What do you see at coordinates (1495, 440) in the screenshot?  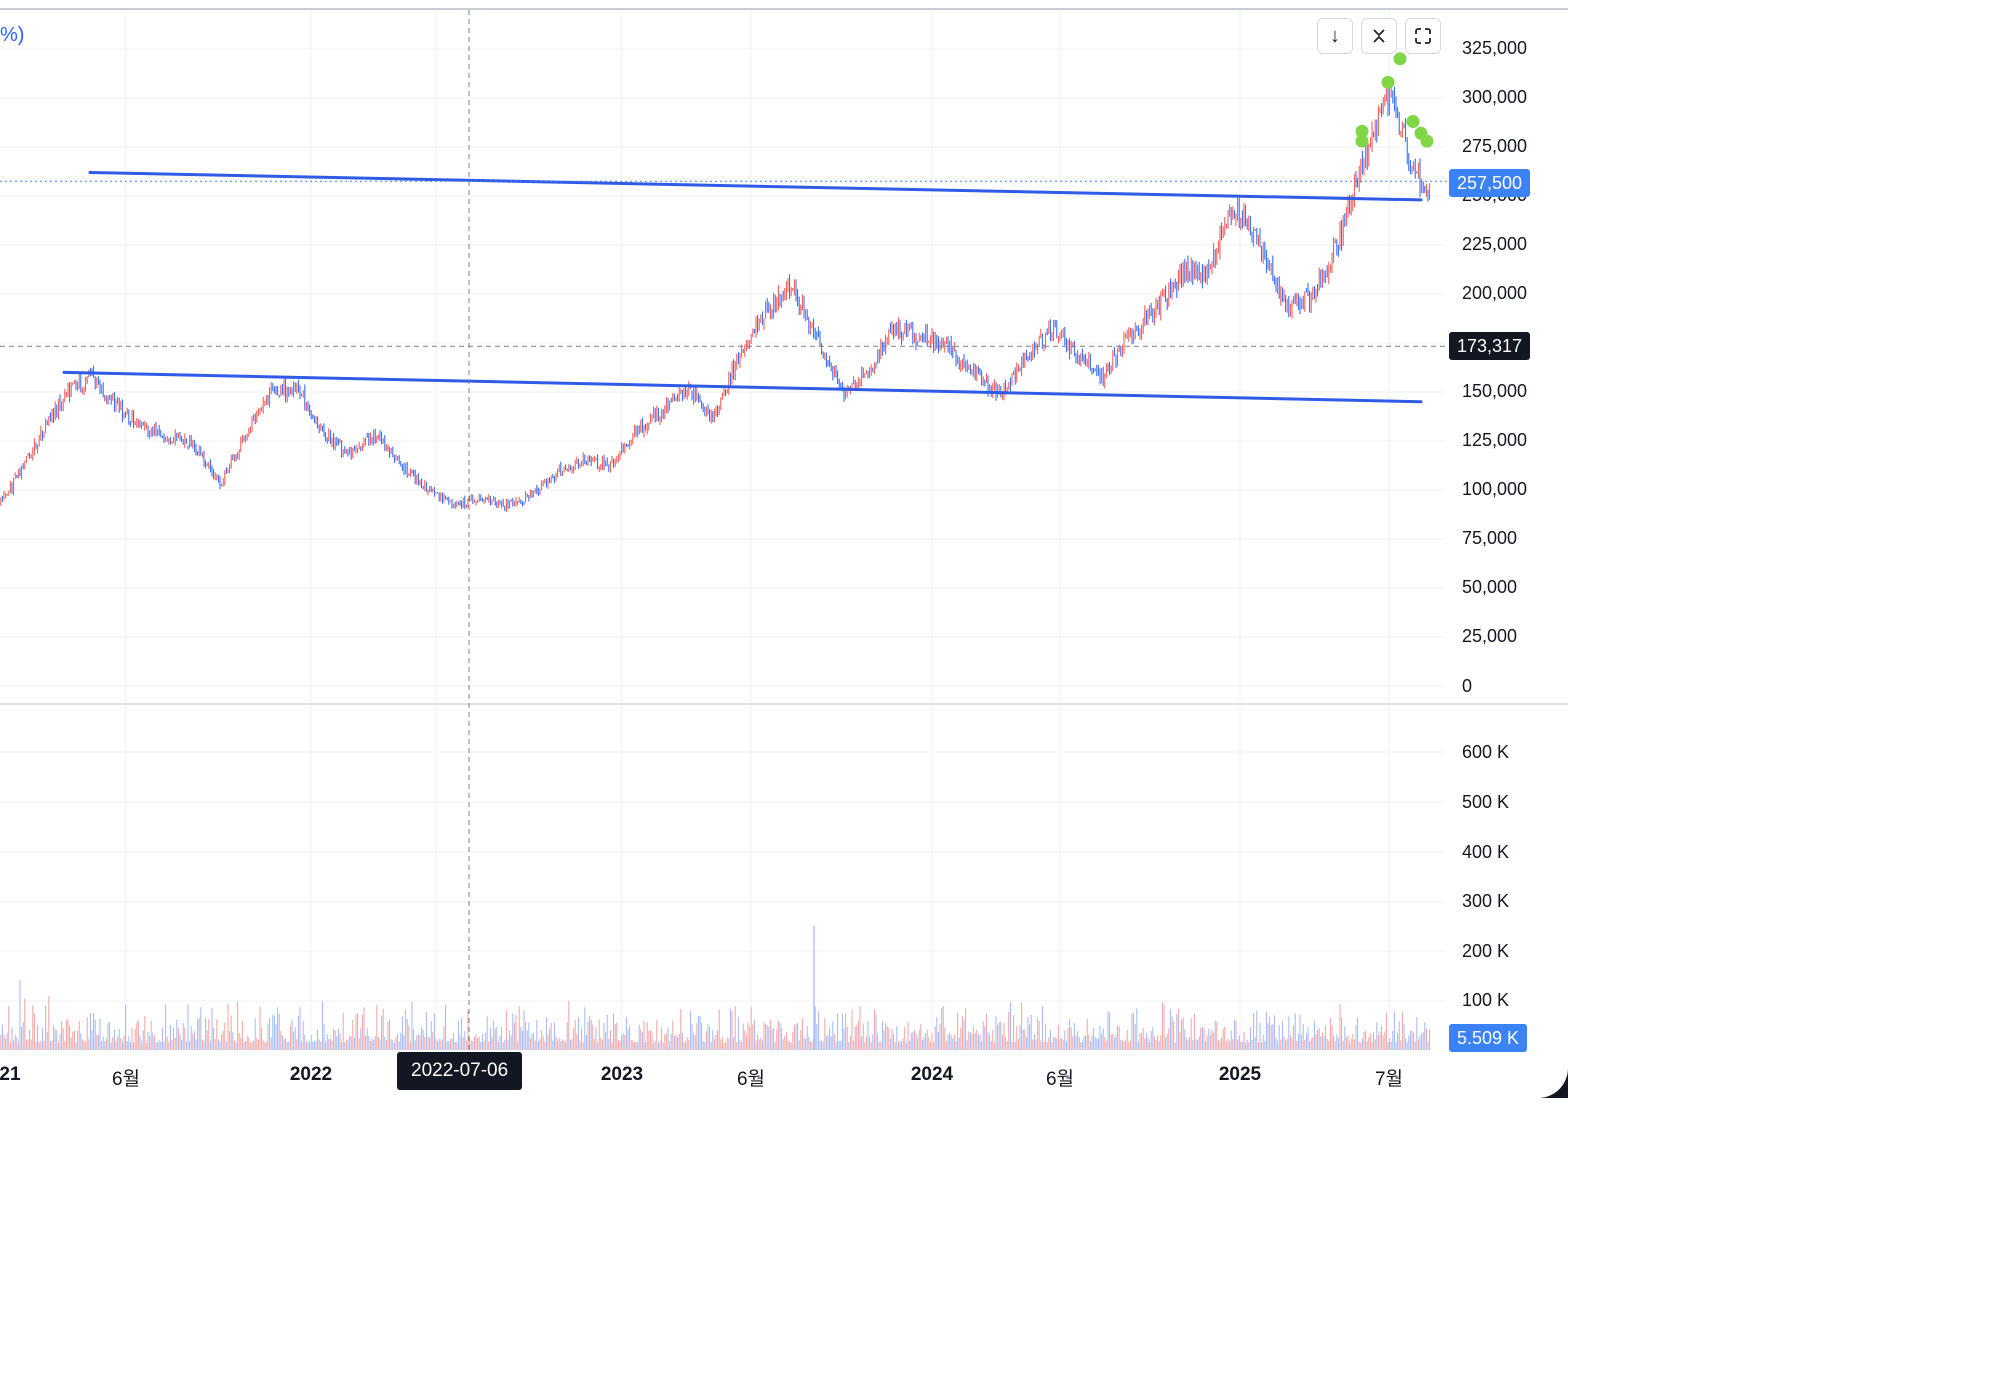 I see `price-tick: 125,000` at bounding box center [1495, 440].